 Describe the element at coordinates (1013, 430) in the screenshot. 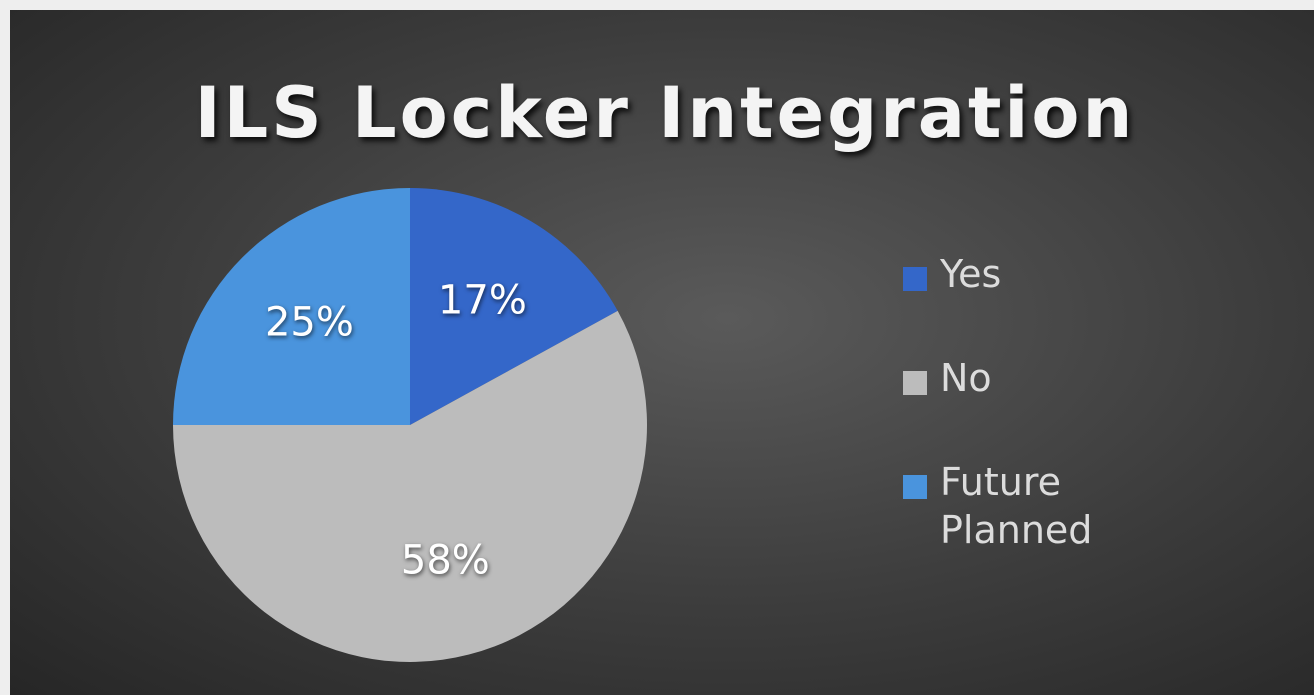

I see `legend: Yes No Future Planned` at that location.